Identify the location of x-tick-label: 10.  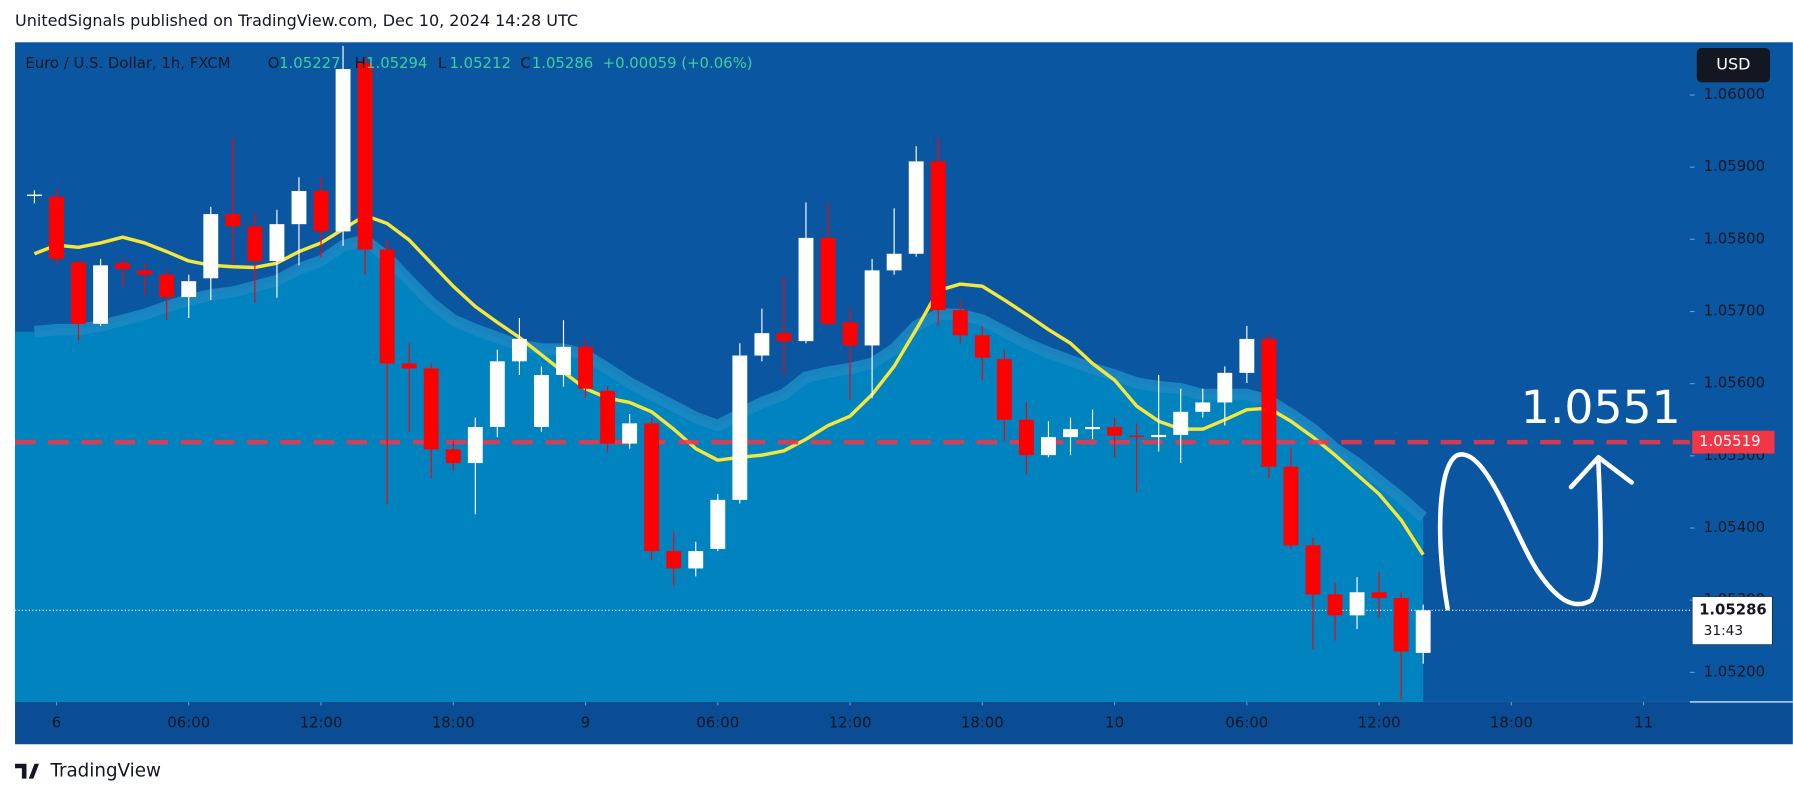
(1114, 723).